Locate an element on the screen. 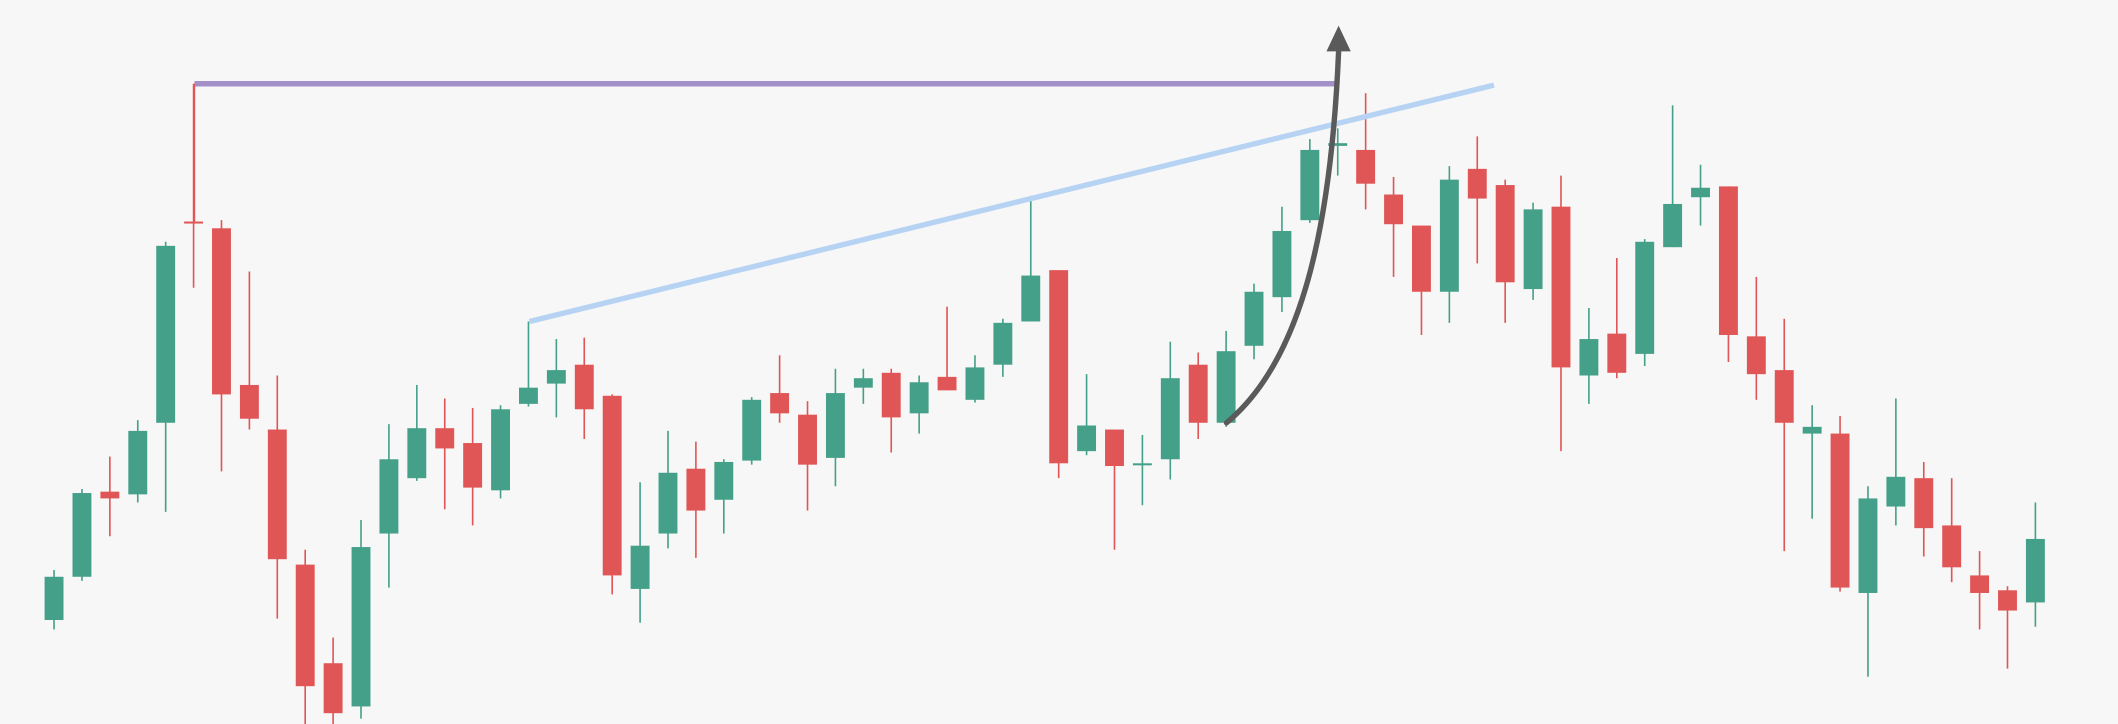 This screenshot has height=724, width=2118. curved-arrow is located at coordinates (1282, 237).